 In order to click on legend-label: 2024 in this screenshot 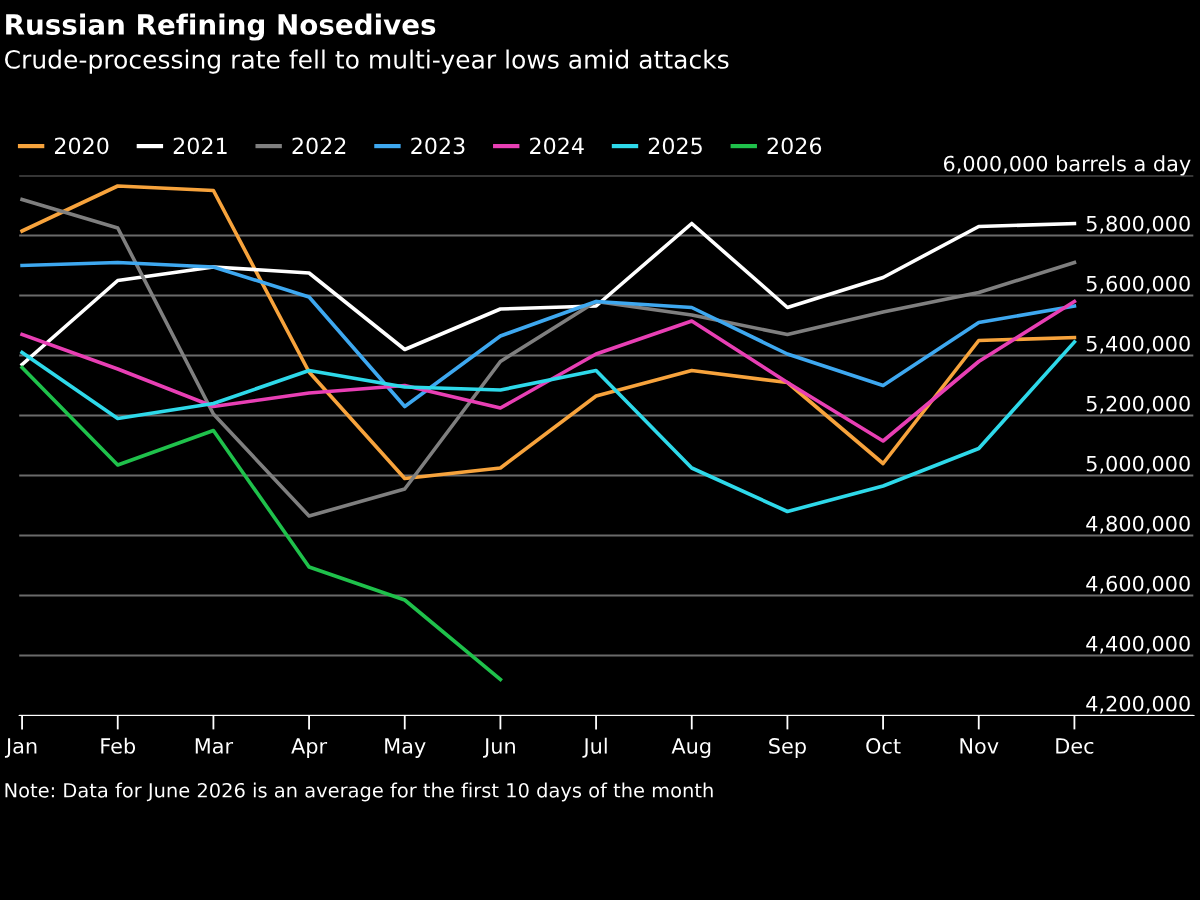, I will do `click(557, 146)`.